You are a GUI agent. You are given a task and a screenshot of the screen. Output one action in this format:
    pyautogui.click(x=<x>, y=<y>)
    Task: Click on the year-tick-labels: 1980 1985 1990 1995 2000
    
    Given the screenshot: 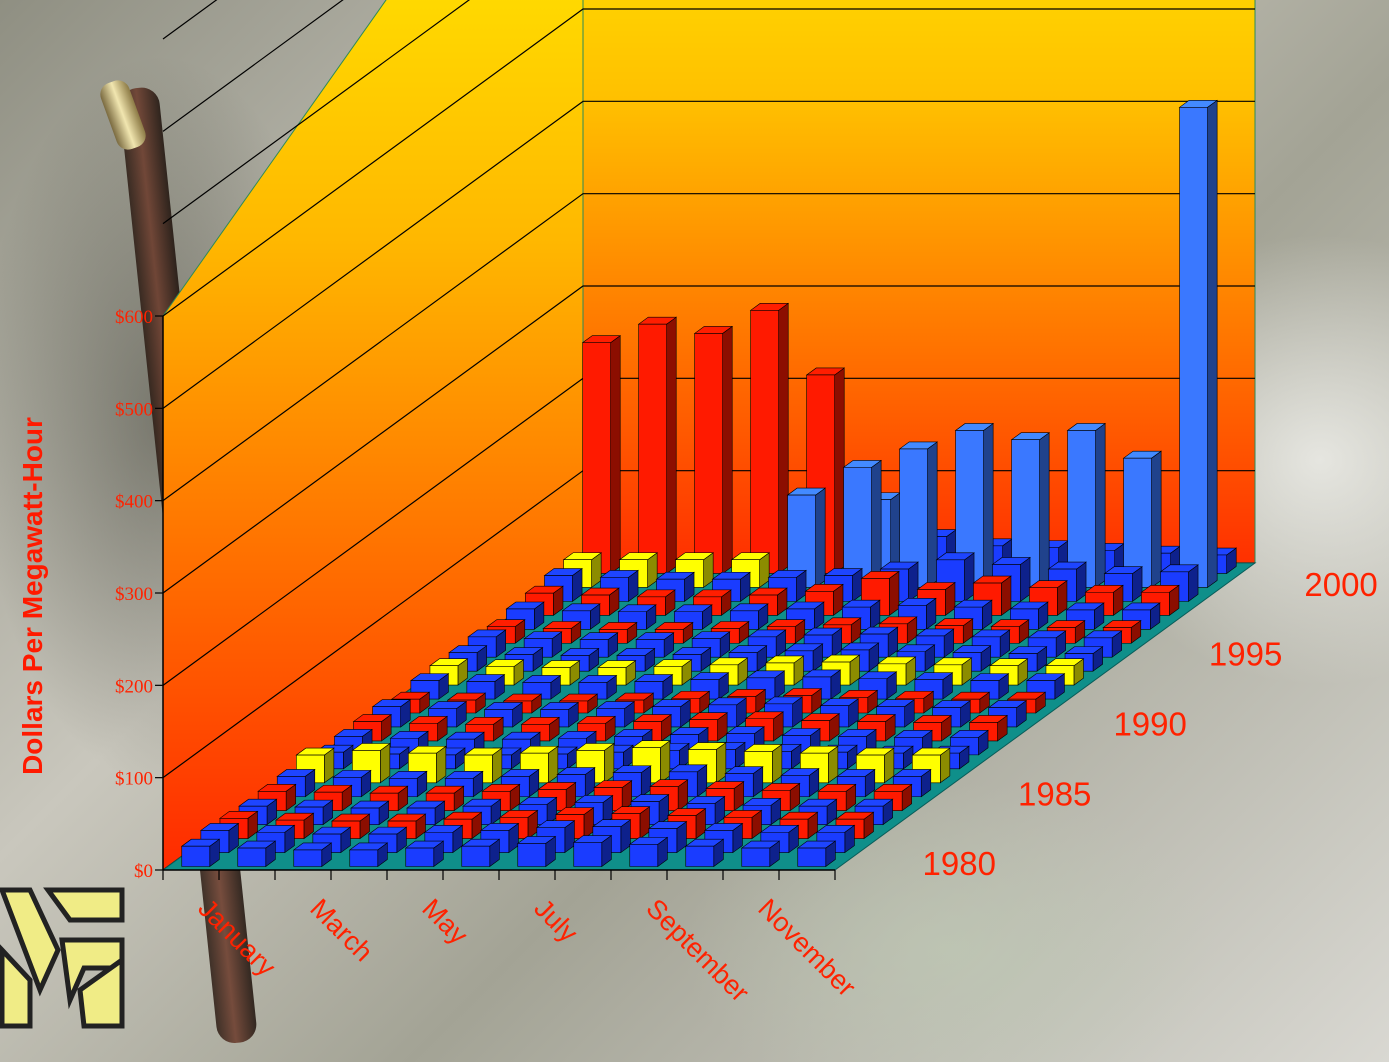 What is the action you would take?
    pyautogui.click(x=1150, y=724)
    